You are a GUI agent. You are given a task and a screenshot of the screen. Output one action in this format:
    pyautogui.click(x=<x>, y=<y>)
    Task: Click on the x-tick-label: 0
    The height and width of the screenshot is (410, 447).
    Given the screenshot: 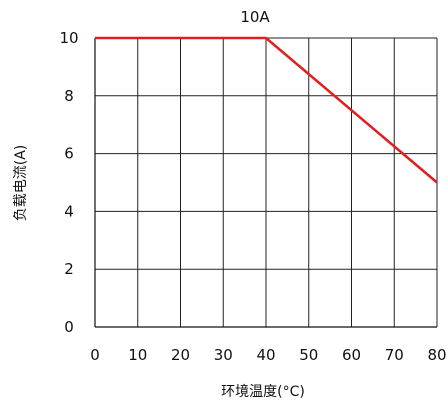 What is the action you would take?
    pyautogui.click(x=95, y=355)
    